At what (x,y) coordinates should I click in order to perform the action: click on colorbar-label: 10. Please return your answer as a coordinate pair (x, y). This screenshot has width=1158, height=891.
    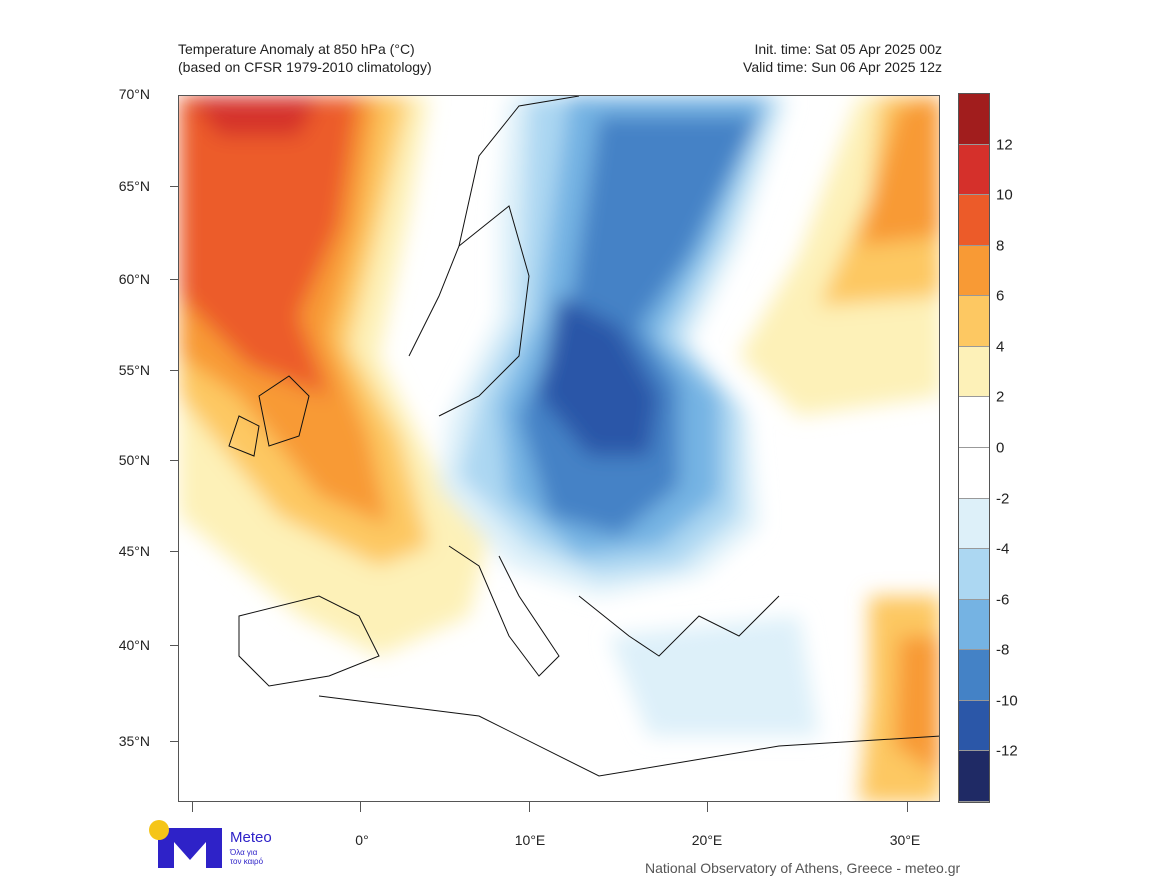
    Looking at the image, I should click on (1004, 195).